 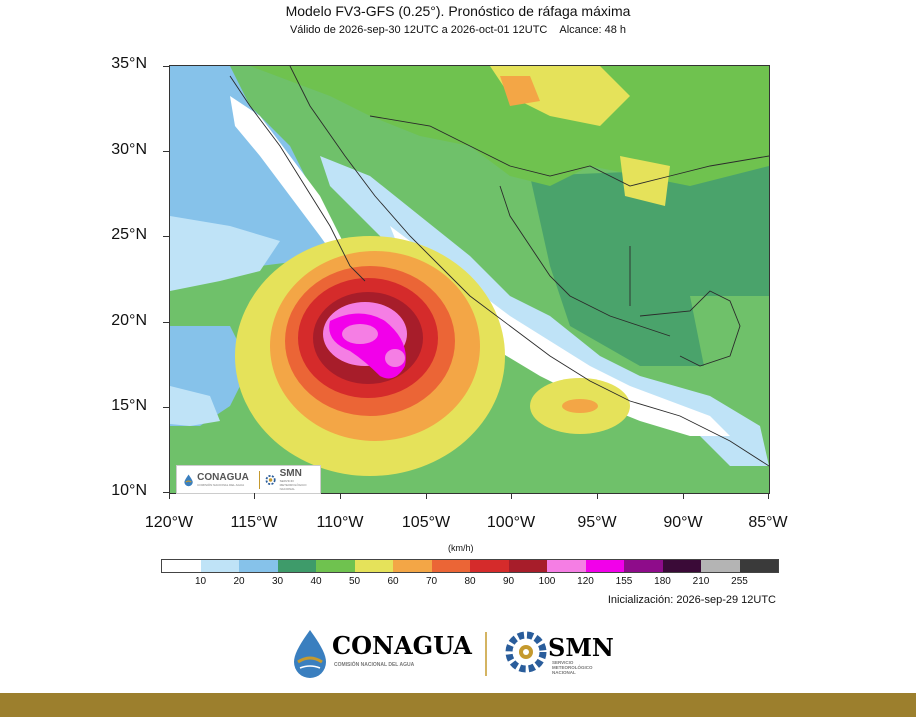 I want to click on colorbar-units: (km/h), so click(x=461, y=548).